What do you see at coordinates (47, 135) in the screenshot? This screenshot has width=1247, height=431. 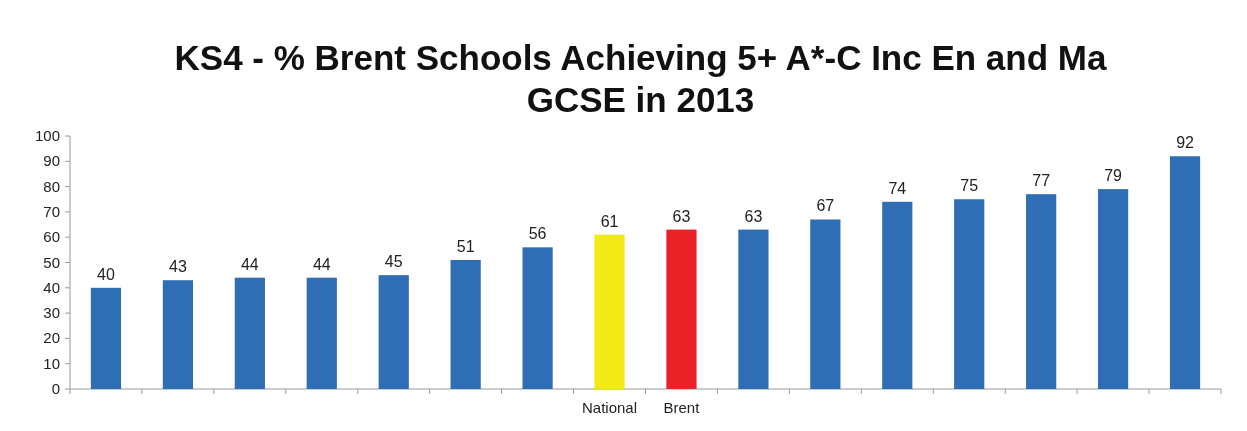 I see `y-tick-label: 100` at bounding box center [47, 135].